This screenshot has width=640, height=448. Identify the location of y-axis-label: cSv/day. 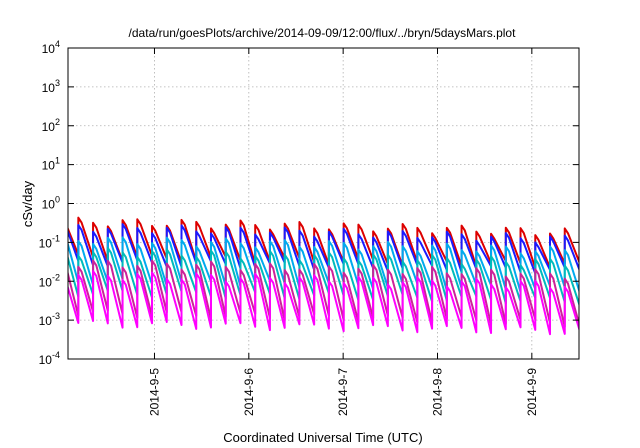
(27, 203).